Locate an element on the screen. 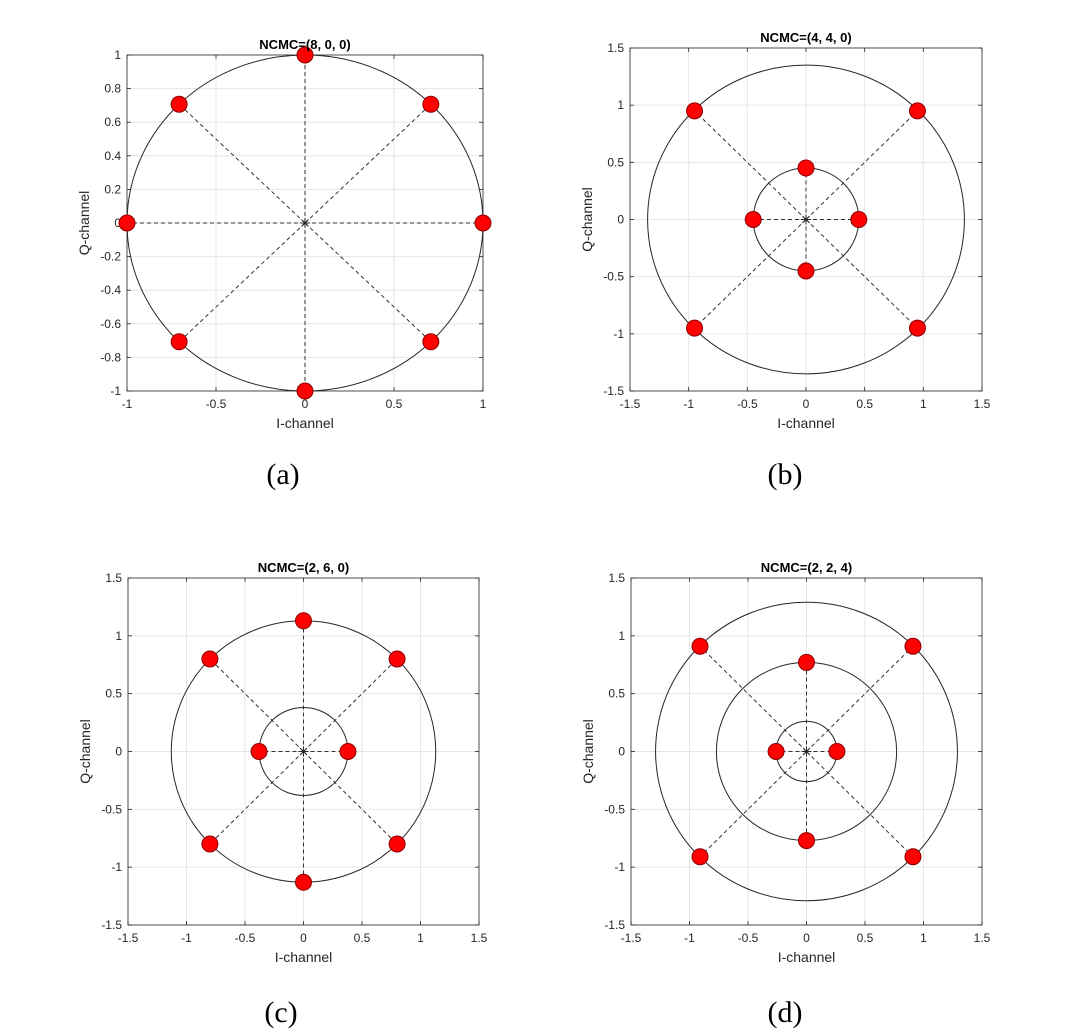 The image size is (1073, 1036). ring-circle is located at coordinates (806, 751).